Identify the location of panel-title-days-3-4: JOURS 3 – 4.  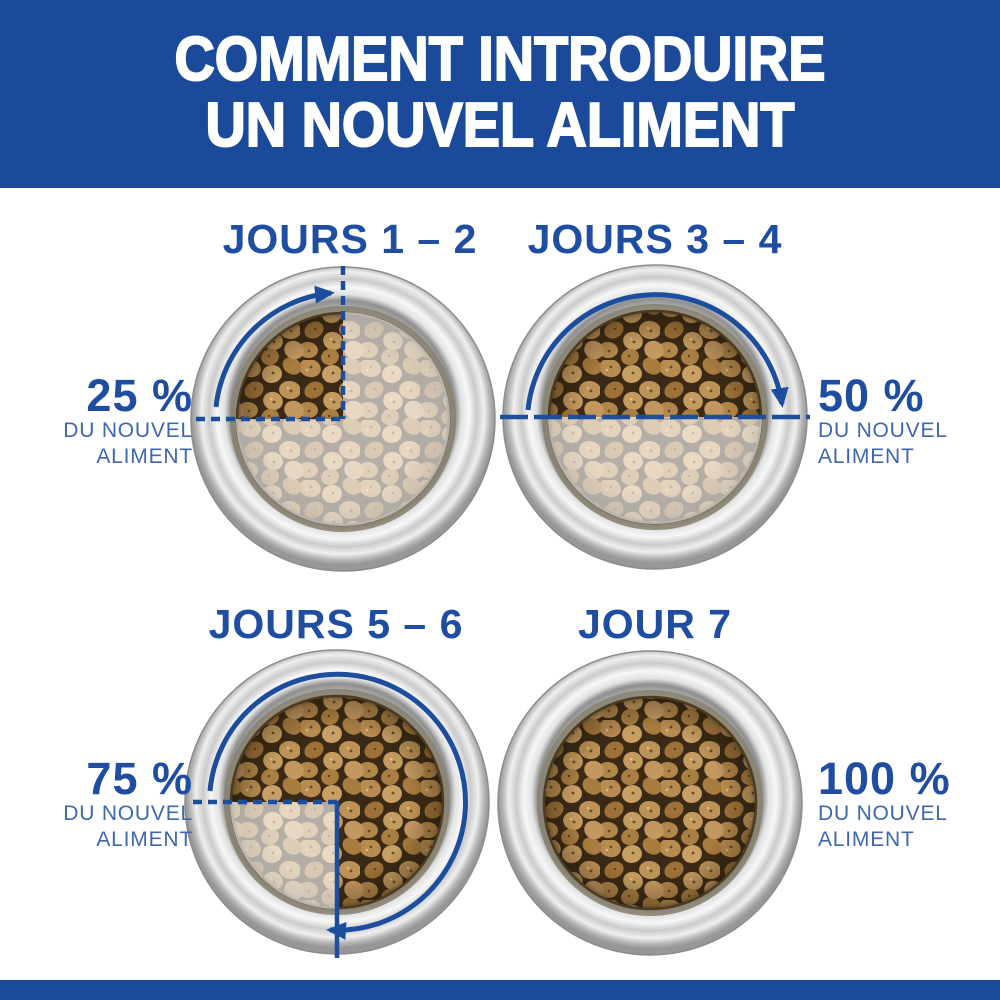
(655, 239).